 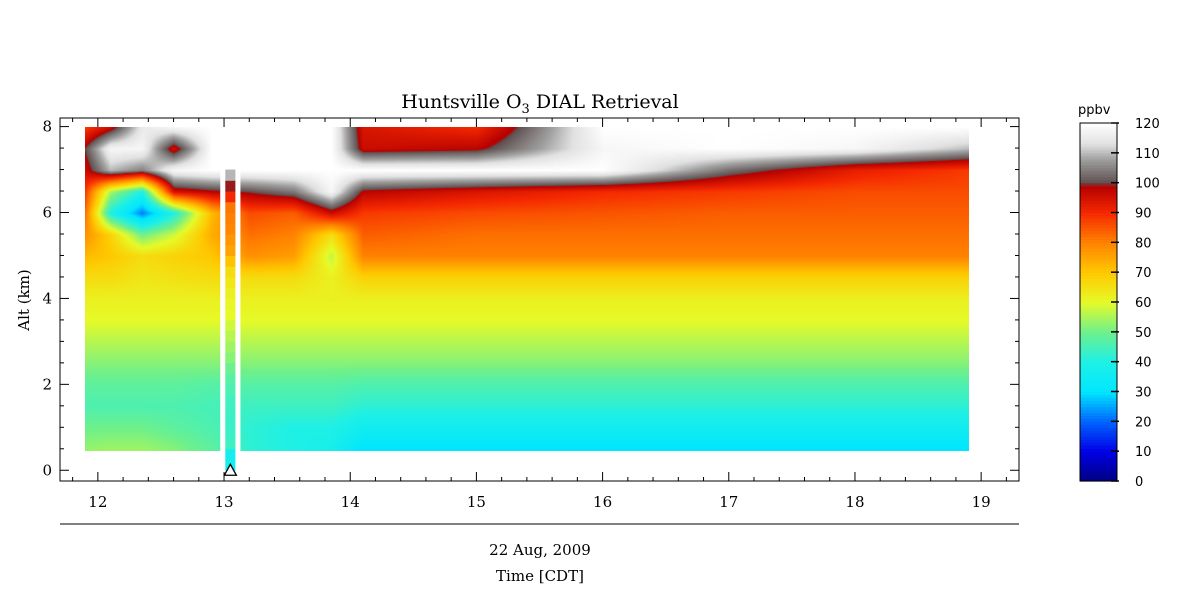 I want to click on colorbar-tick-label: 80, so click(x=1143, y=243).